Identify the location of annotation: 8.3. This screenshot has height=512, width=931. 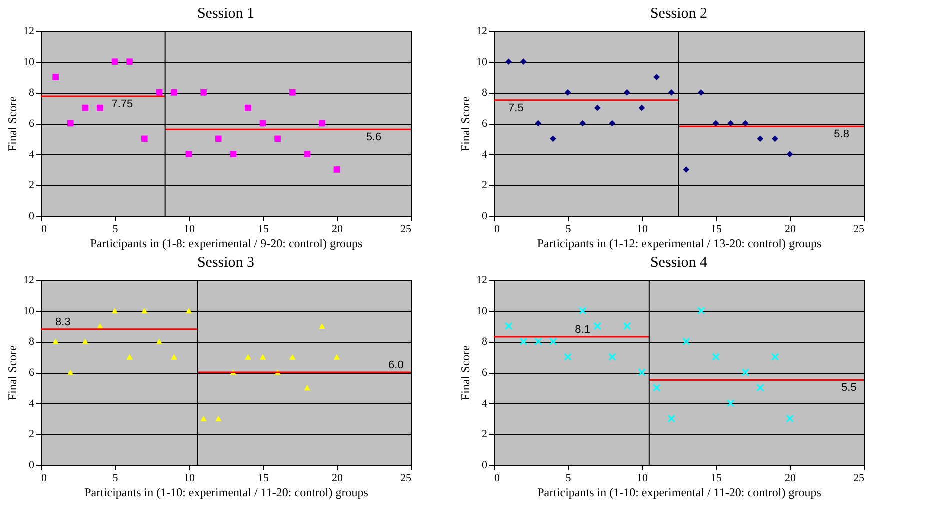
(63, 322).